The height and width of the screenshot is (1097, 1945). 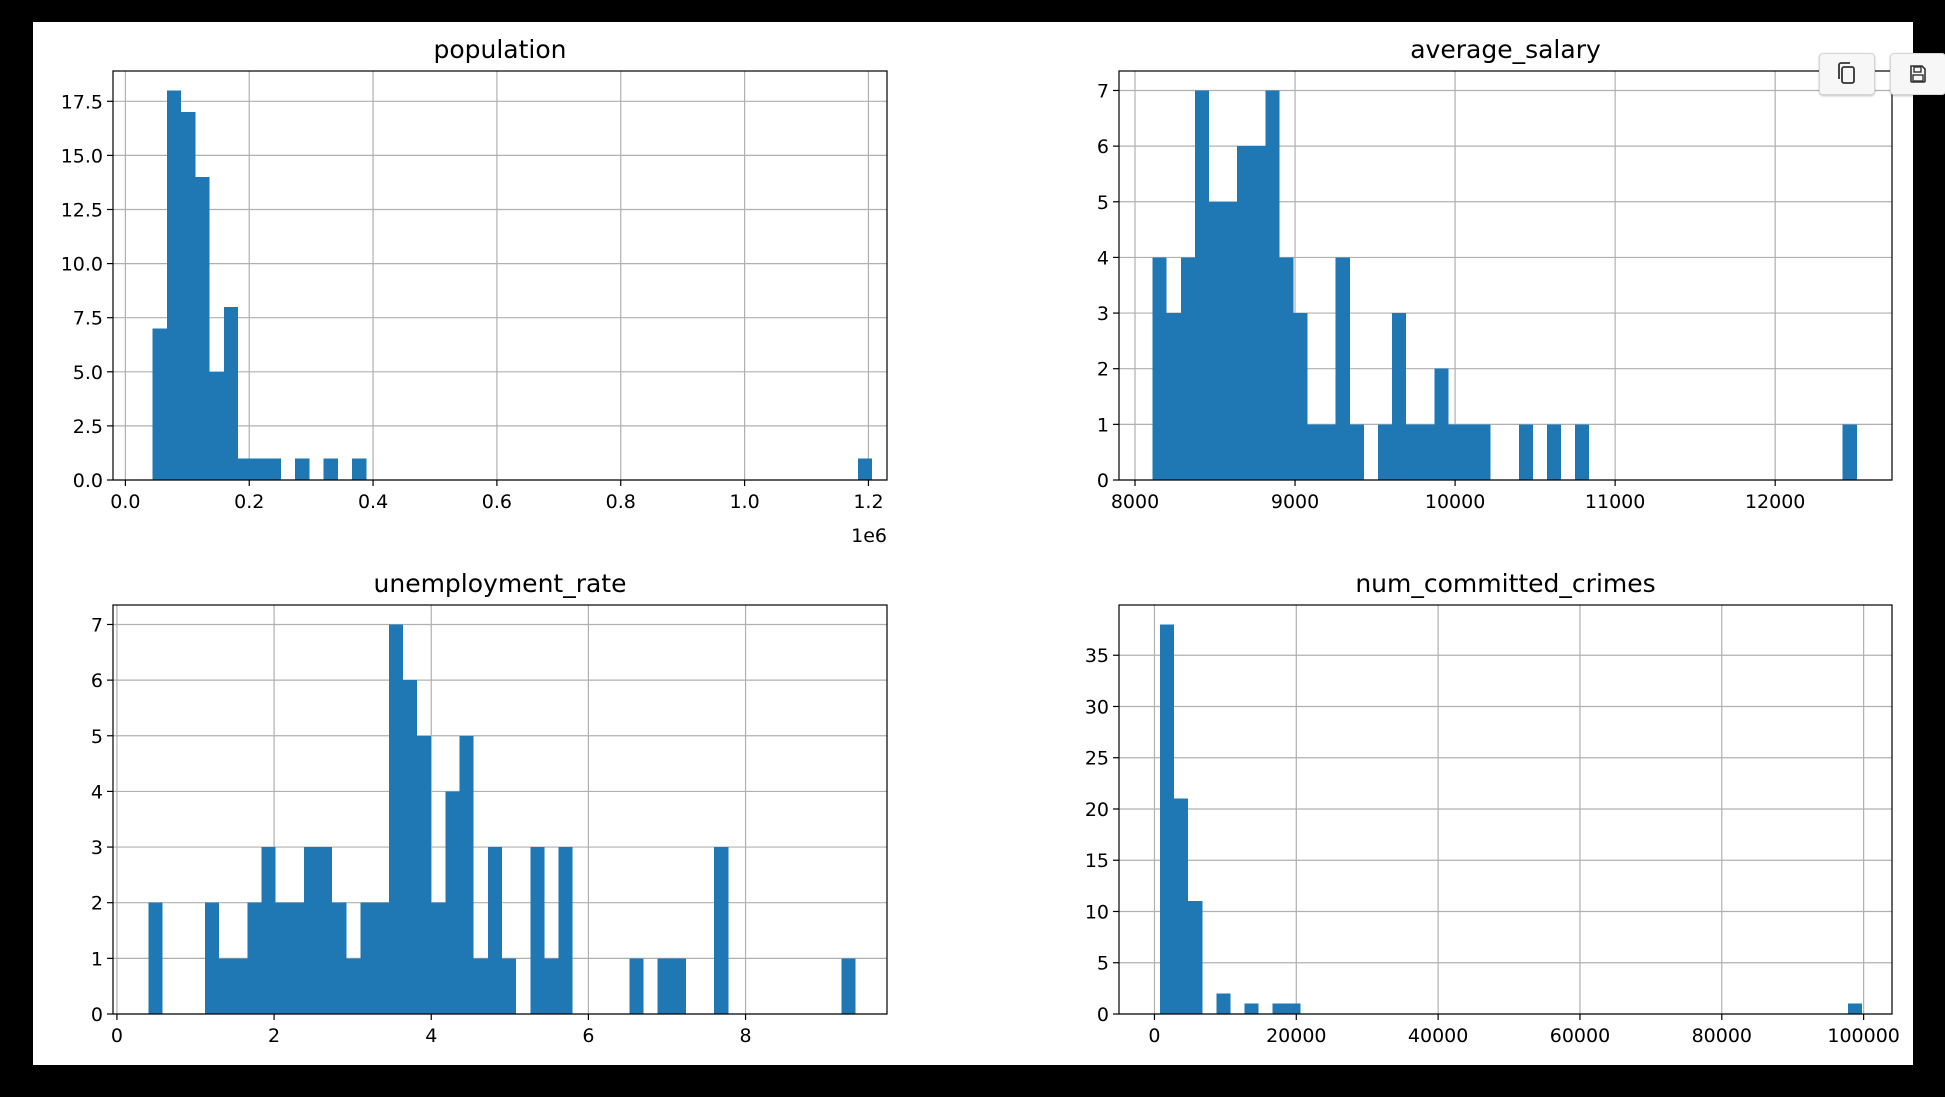 I want to click on chart-title: num_committed_crimes, so click(x=1505, y=583).